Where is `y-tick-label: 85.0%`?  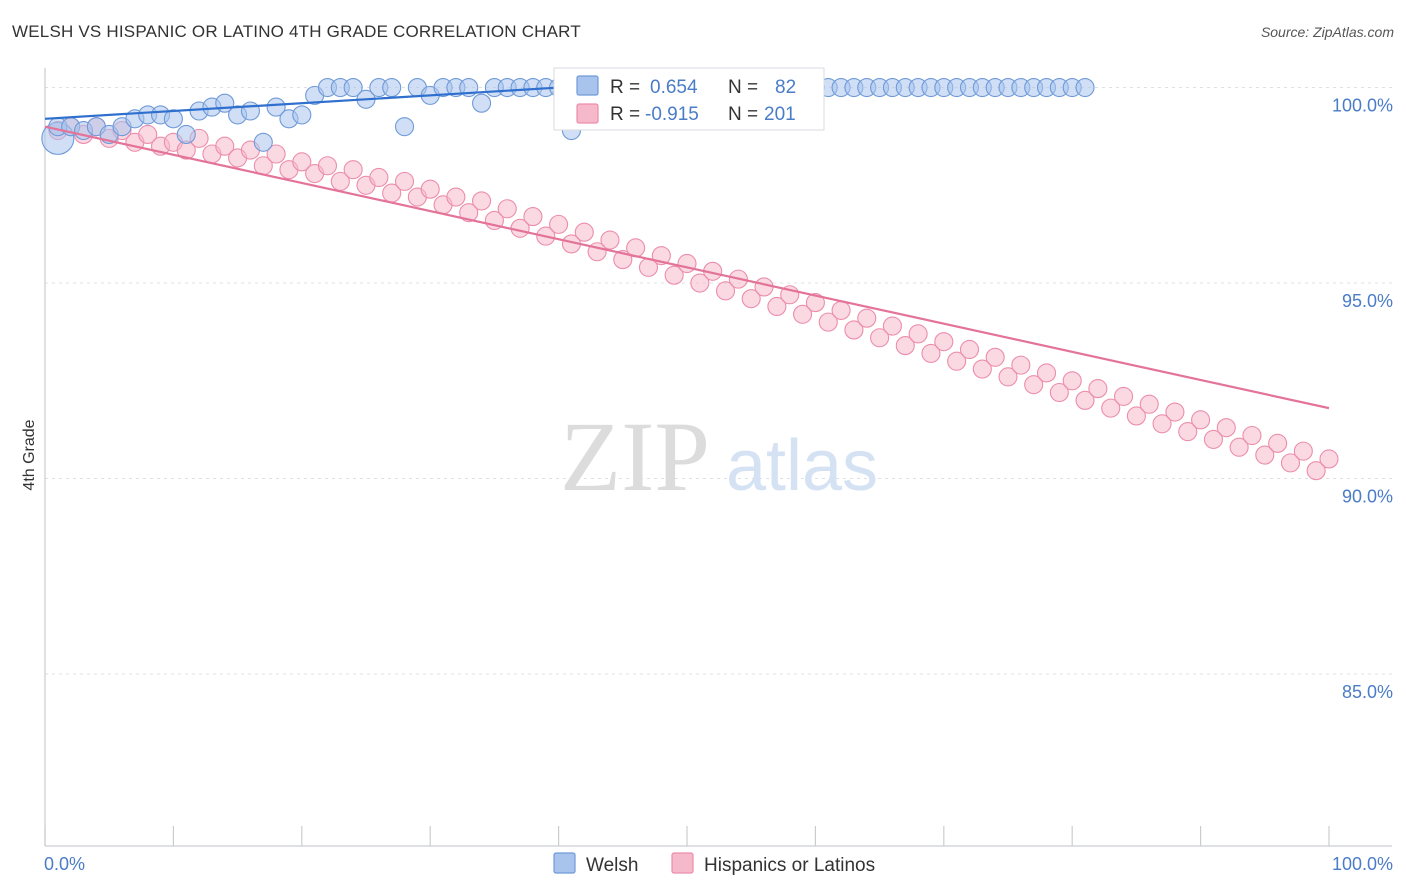 y-tick-label: 85.0% is located at coordinates (1367, 692).